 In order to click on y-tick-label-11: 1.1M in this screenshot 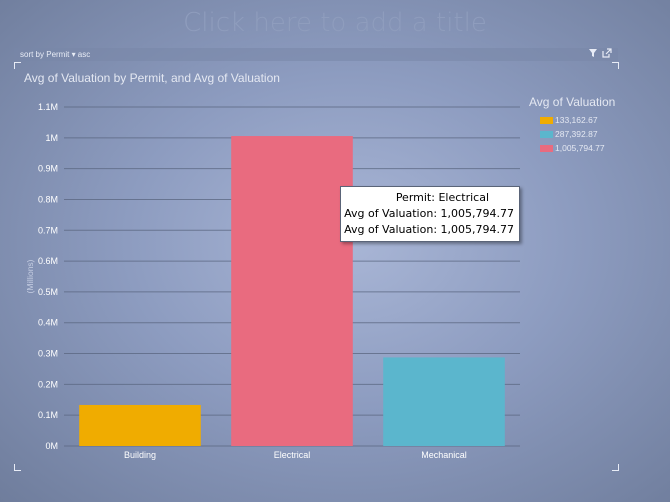, I will do `click(48, 107)`.